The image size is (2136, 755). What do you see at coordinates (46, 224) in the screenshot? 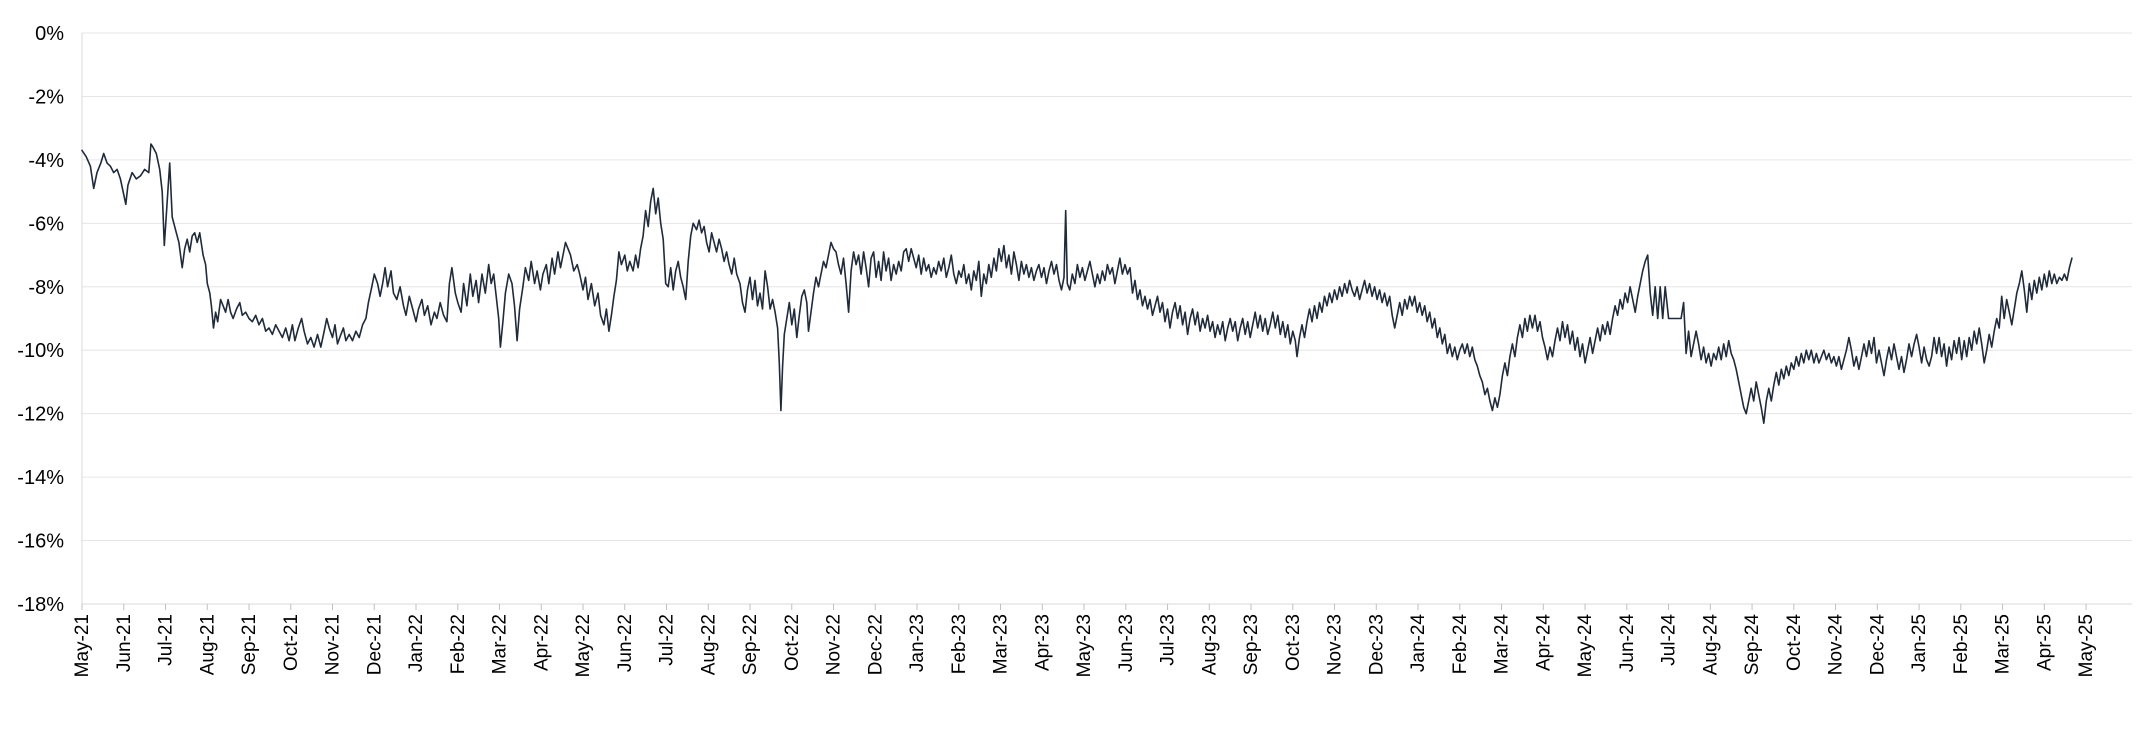
I see `y-tick-label: -6%` at bounding box center [46, 224].